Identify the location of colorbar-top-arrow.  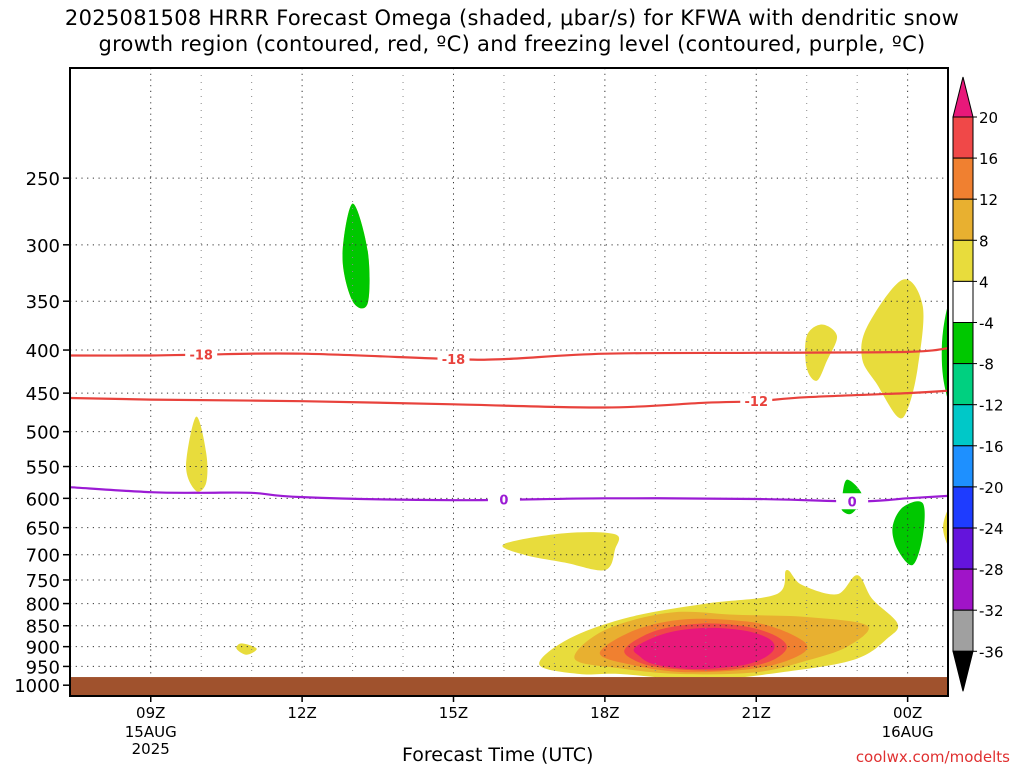
(963, 97).